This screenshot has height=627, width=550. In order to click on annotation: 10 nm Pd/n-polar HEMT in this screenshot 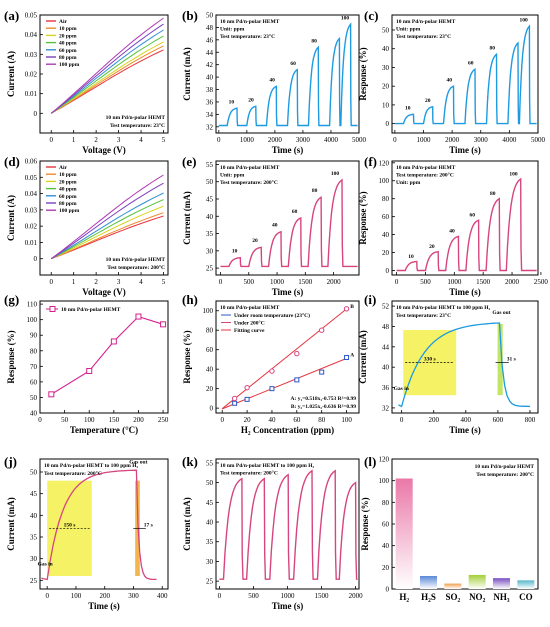, I will do `click(136, 260)`.